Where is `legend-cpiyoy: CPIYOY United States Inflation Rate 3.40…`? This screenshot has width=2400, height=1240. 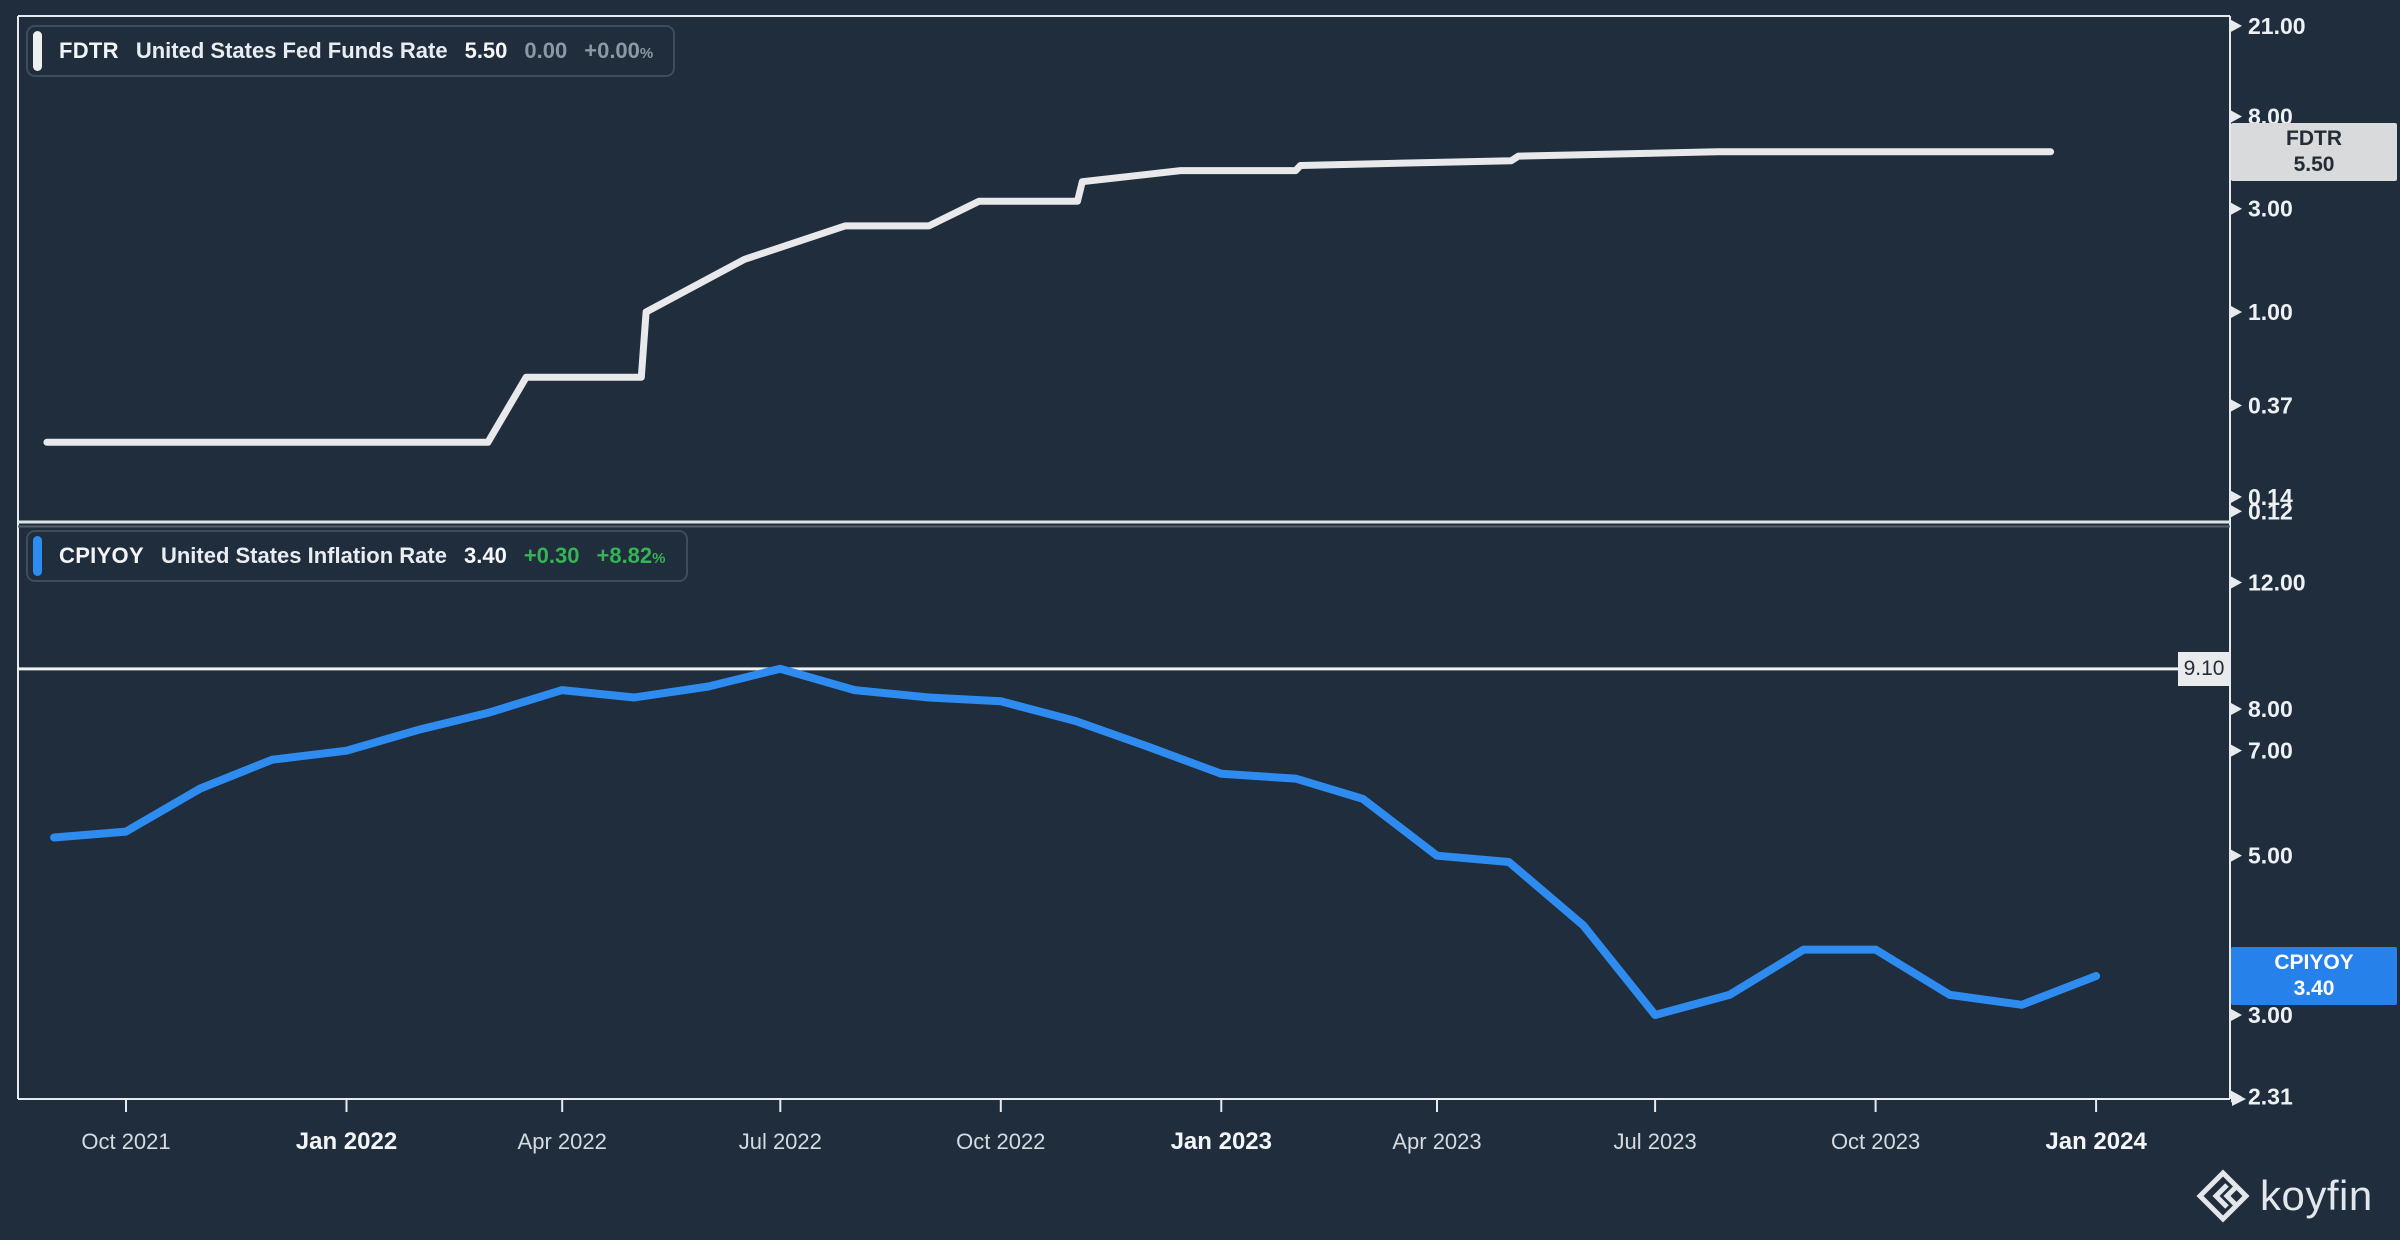
legend-cpiyoy: CPIYOY United States Inflation Rate 3.40… is located at coordinates (357, 556).